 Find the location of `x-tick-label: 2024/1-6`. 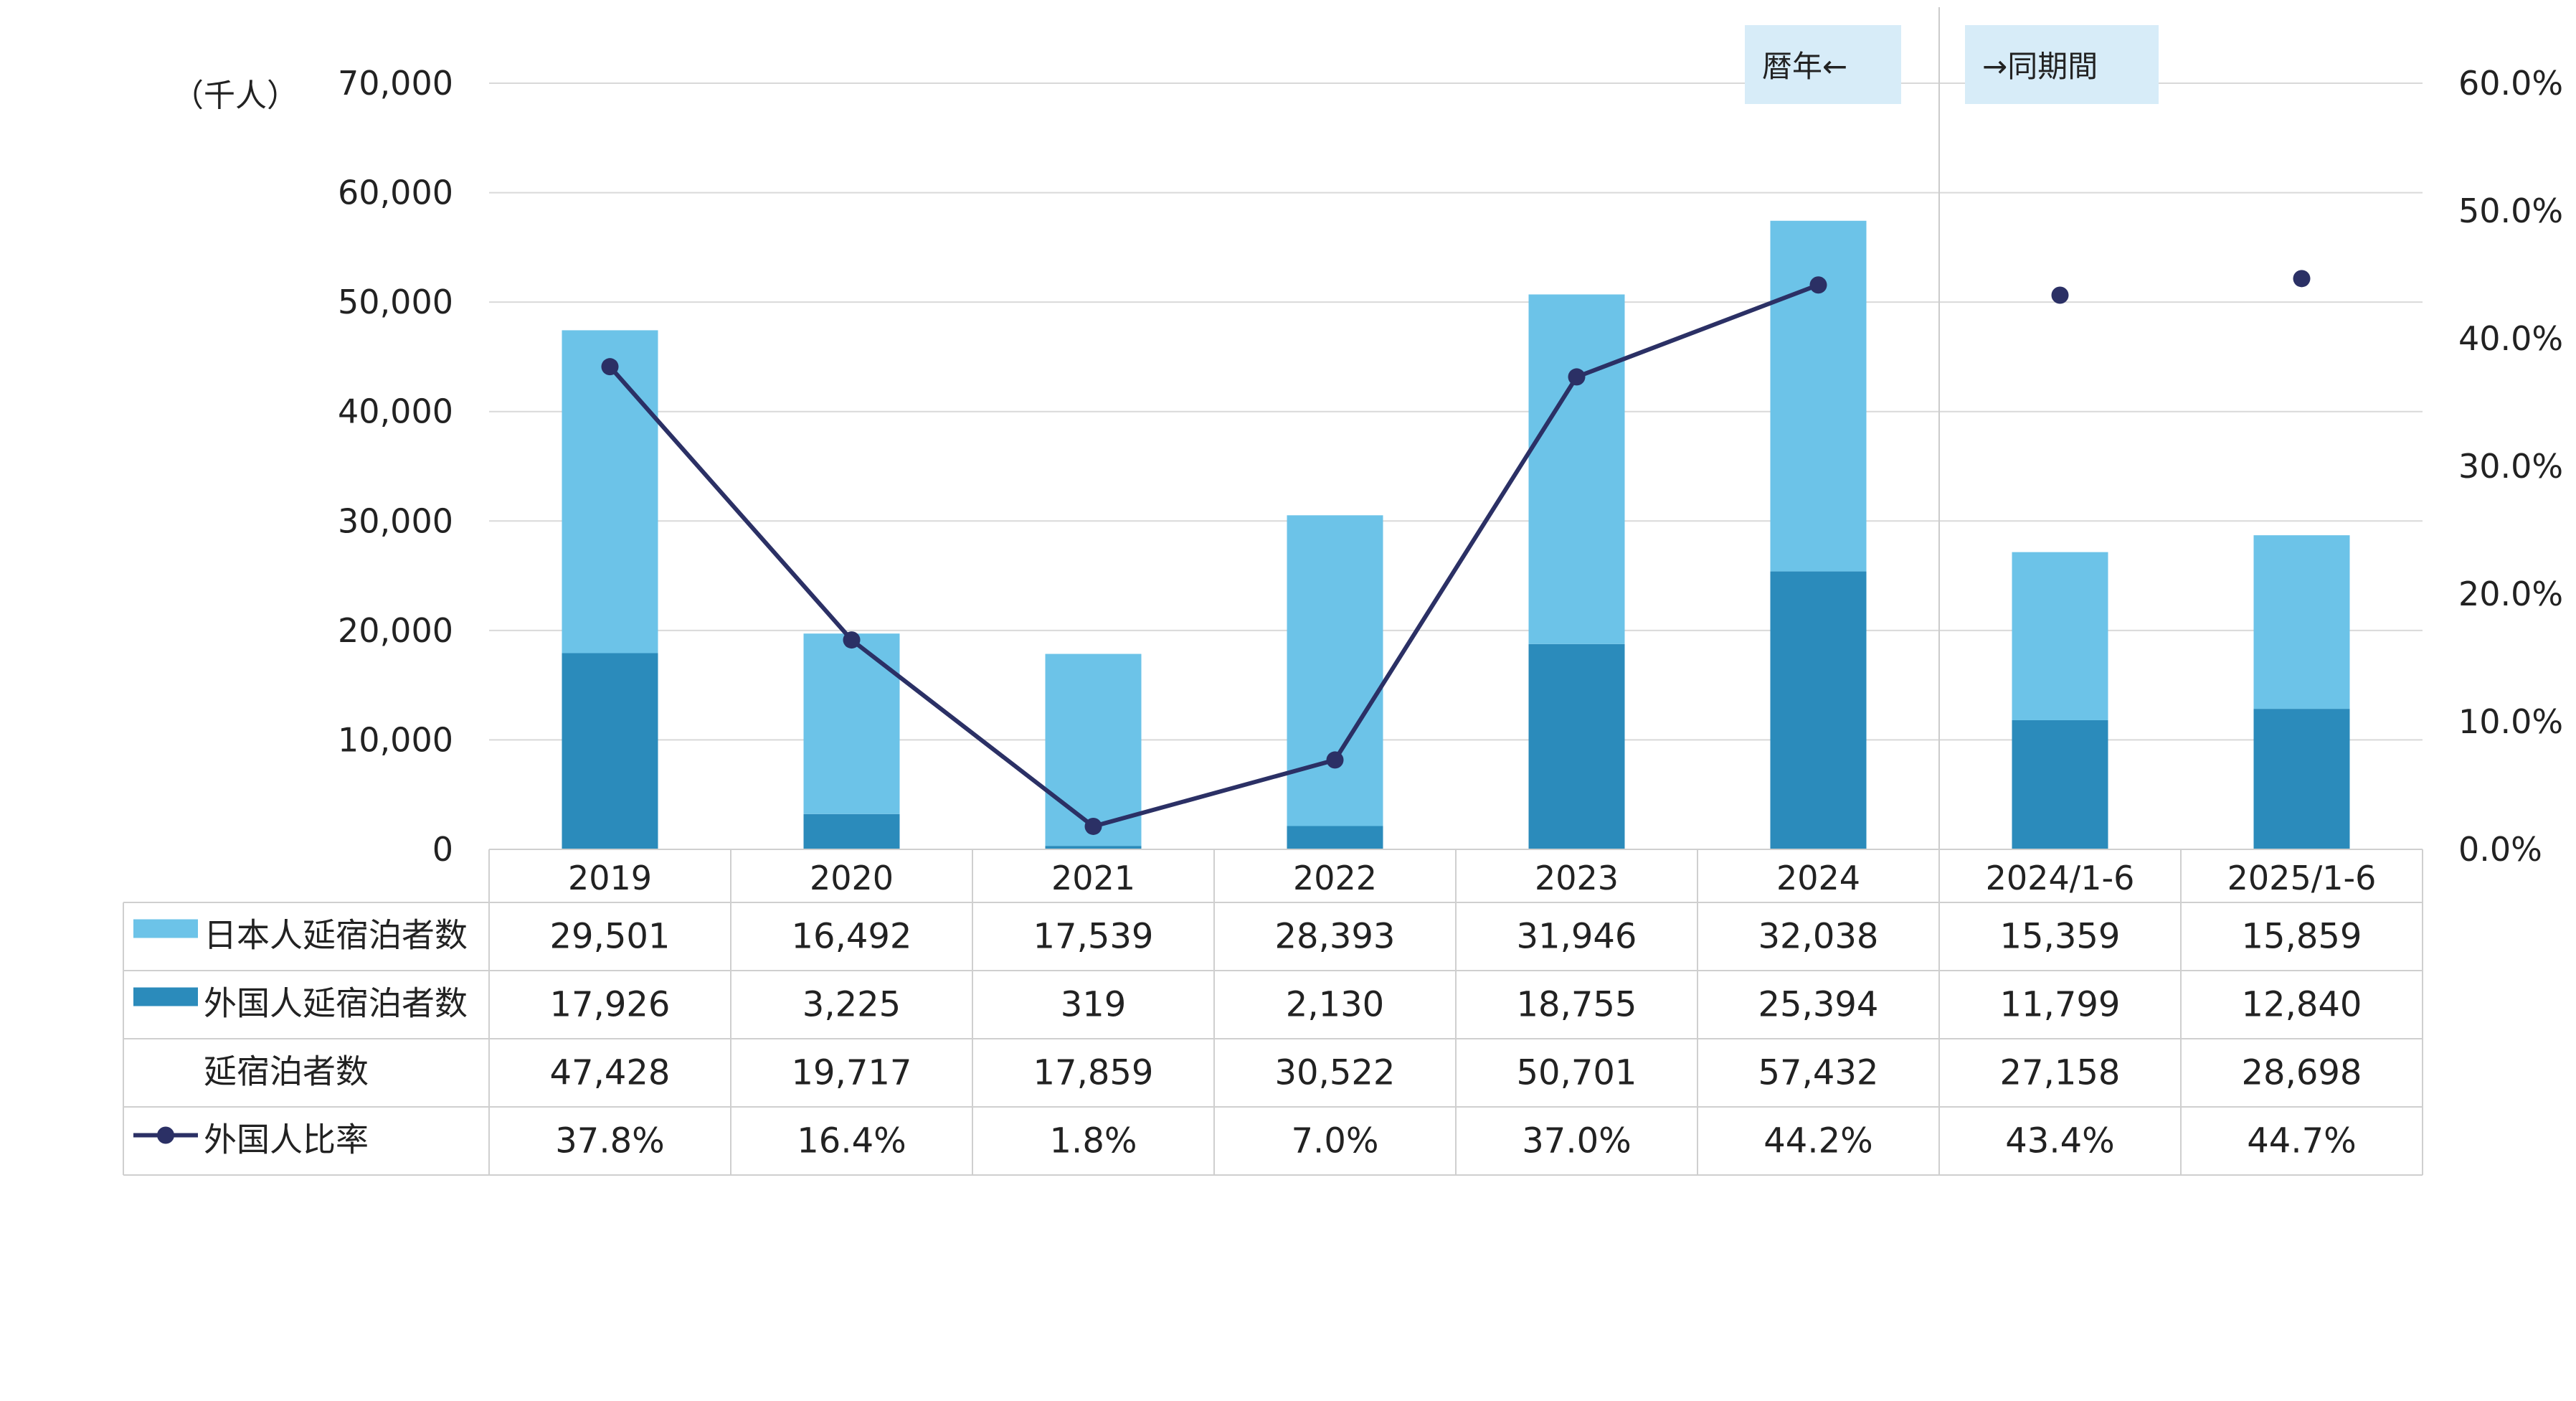

x-tick-label: 2024/1-6 is located at coordinates (2060, 878).